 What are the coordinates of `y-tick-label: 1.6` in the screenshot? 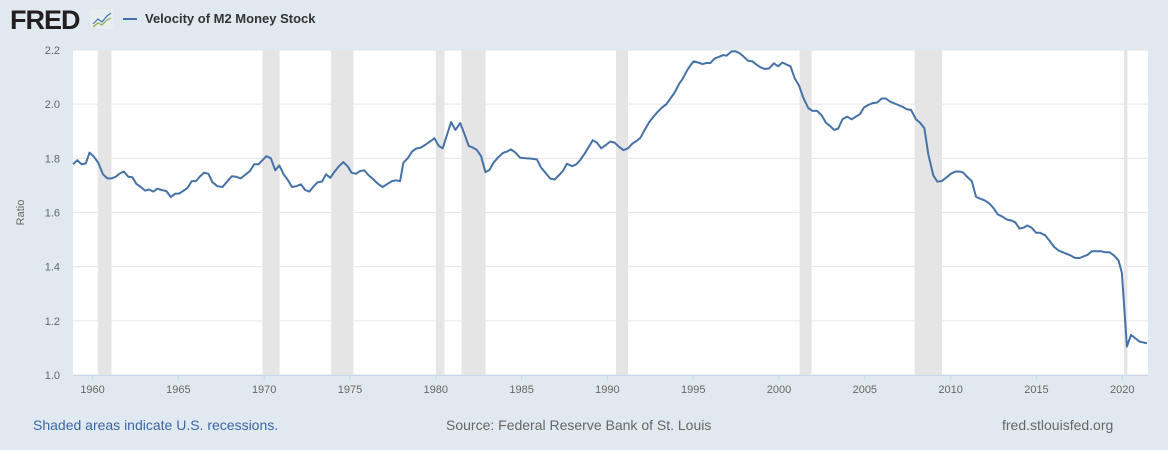 It's located at (52, 214).